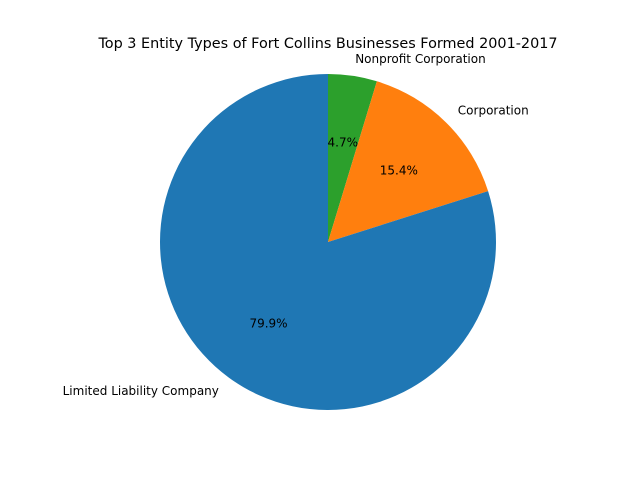 This screenshot has height=480, width=640. I want to click on pie-category-label-2: Limited Liability Company, so click(141, 391).